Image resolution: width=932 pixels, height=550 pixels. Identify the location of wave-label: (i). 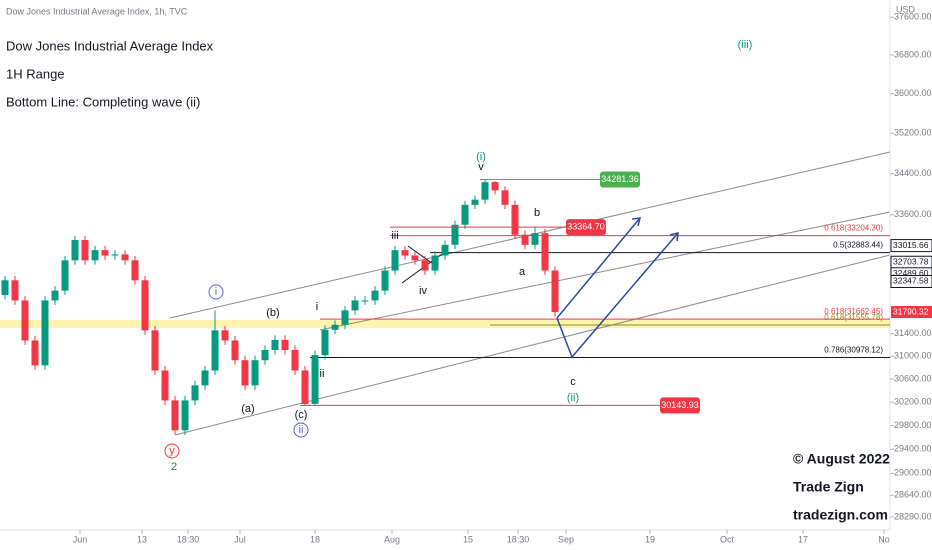
(481, 157).